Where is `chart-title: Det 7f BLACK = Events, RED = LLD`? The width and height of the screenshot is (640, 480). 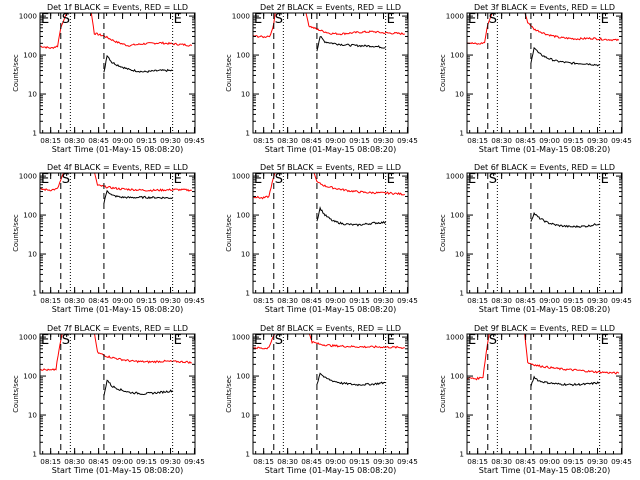
chart-title: Det 7f BLACK = Events, RED = LLD is located at coordinates (117, 328).